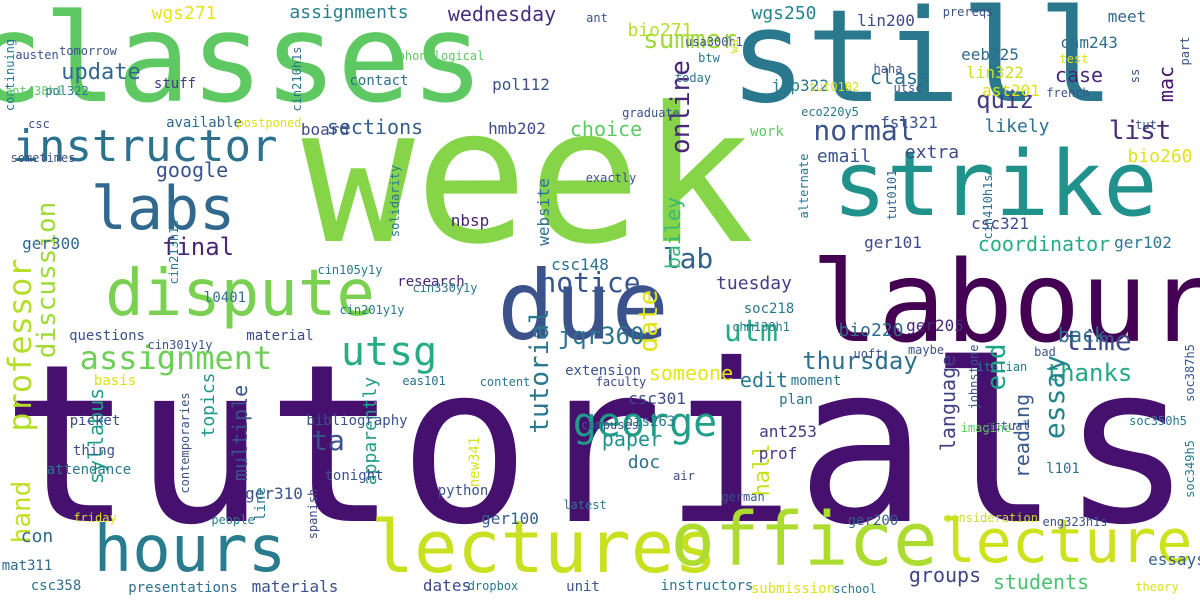 This screenshot has height=600, width=1200. Describe the element at coordinates (180, 345) in the screenshot. I see `word-cin301y1y: cin301y1y` at that location.